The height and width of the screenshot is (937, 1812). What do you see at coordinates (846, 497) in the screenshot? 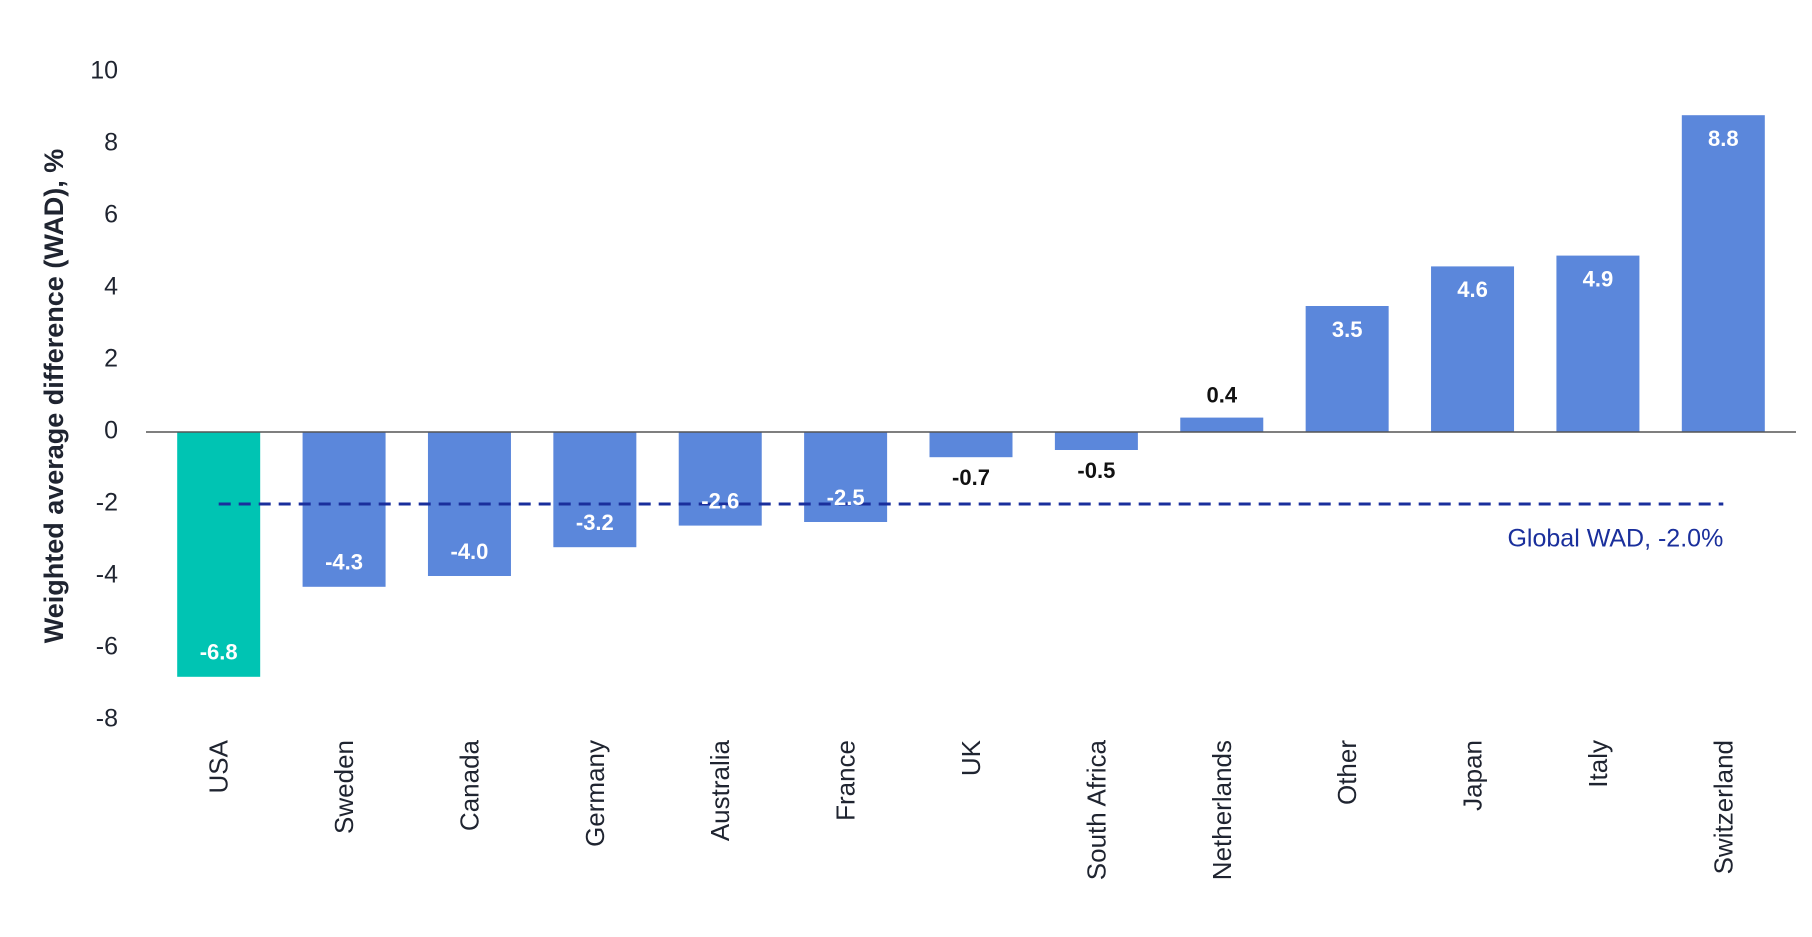
I see `data-label: -2.5` at bounding box center [846, 497].